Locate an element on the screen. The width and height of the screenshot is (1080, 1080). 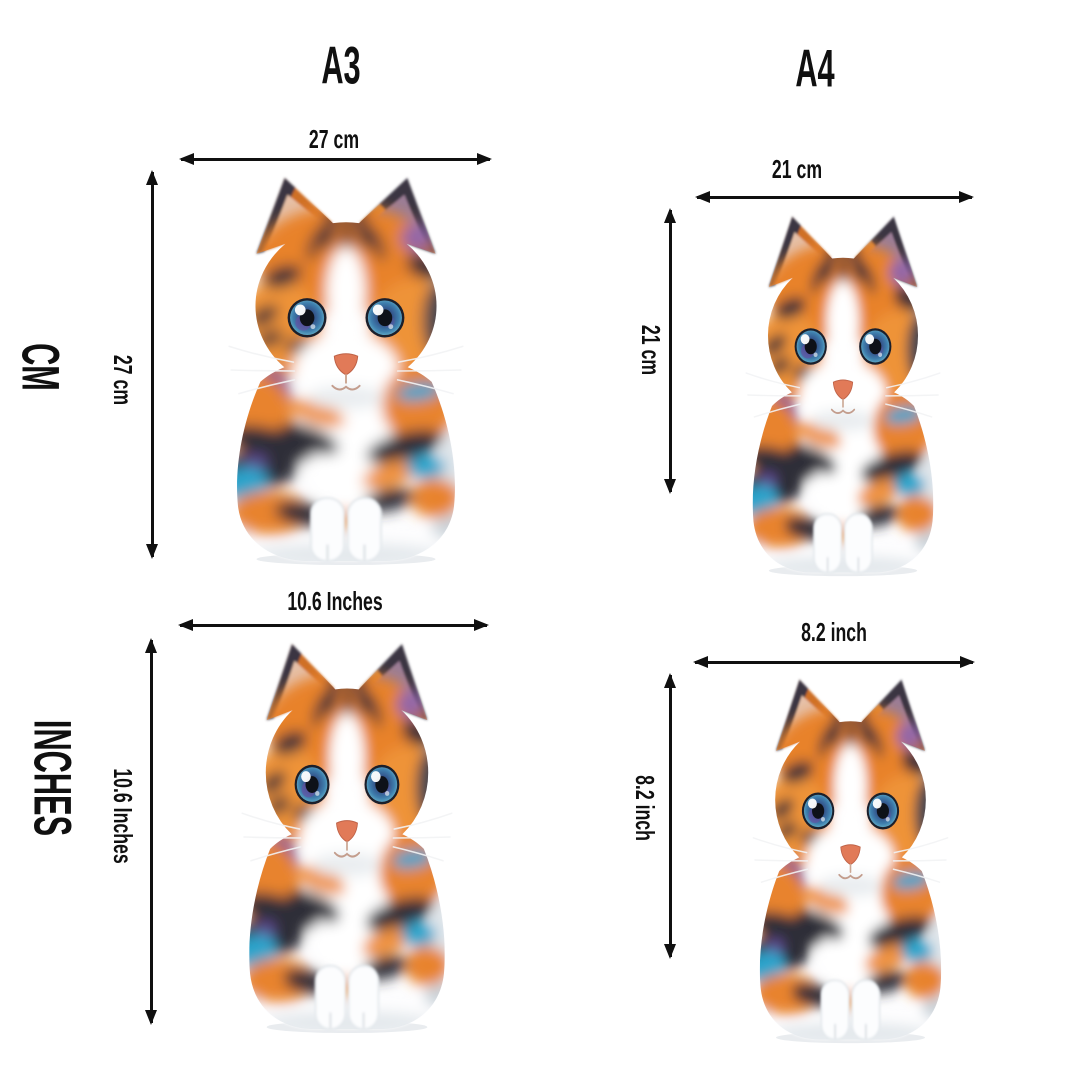
height-label-a4-inches: 8.2 inch is located at coordinates (645, 808).